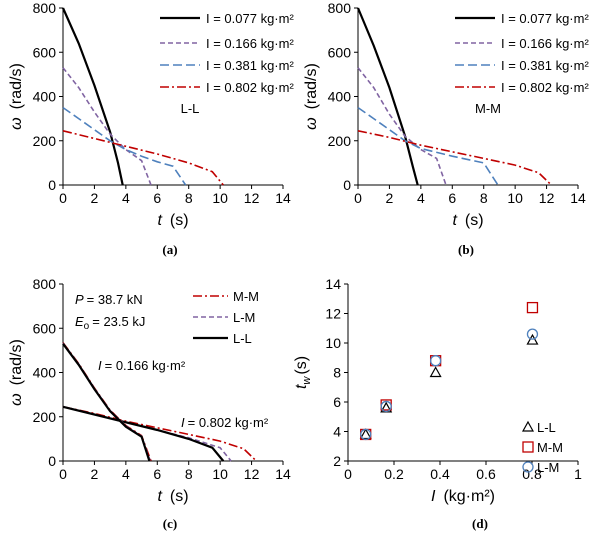 This screenshot has height=534, width=600. I want to click on x-tick-label: 0.6, so click(486, 474).